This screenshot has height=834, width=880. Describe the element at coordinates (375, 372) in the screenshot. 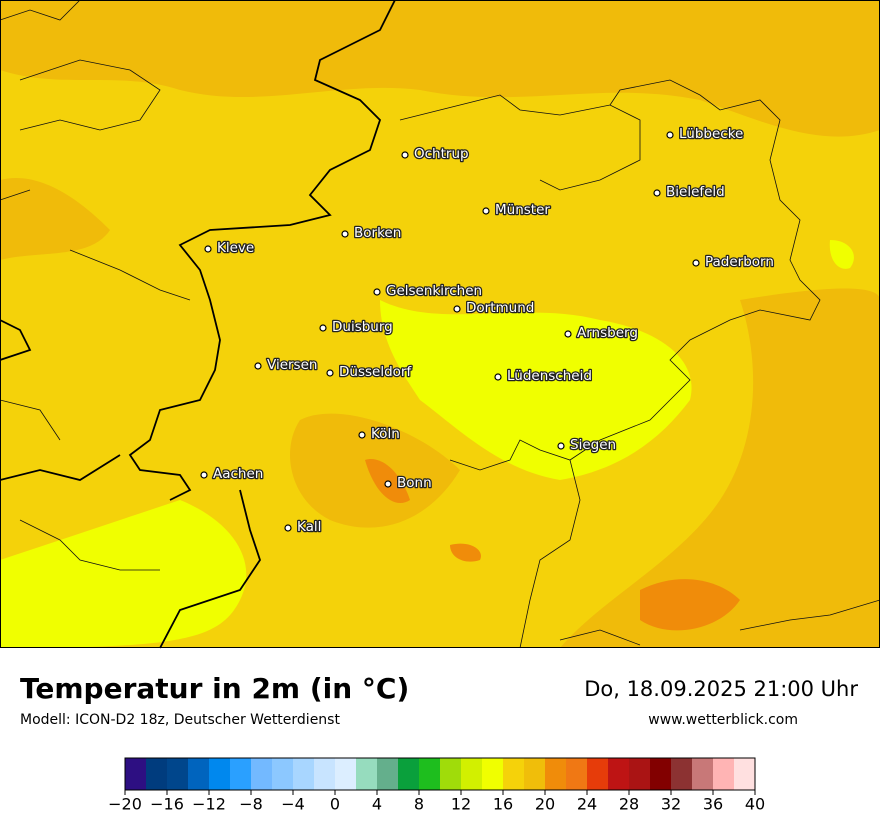

I see `city-label: Düsseldorf` at that location.